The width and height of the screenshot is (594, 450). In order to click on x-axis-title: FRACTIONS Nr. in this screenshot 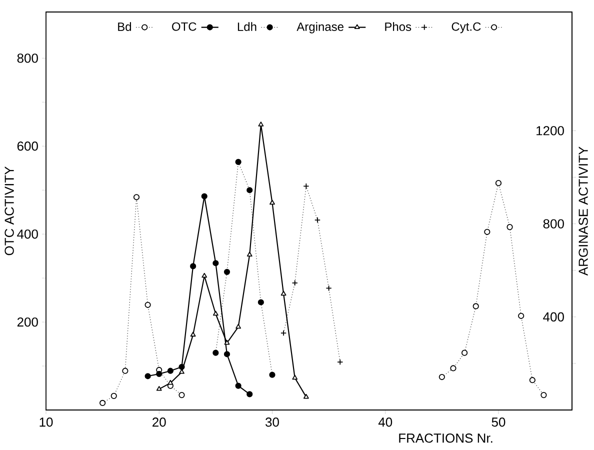, I will do `click(445, 438)`.